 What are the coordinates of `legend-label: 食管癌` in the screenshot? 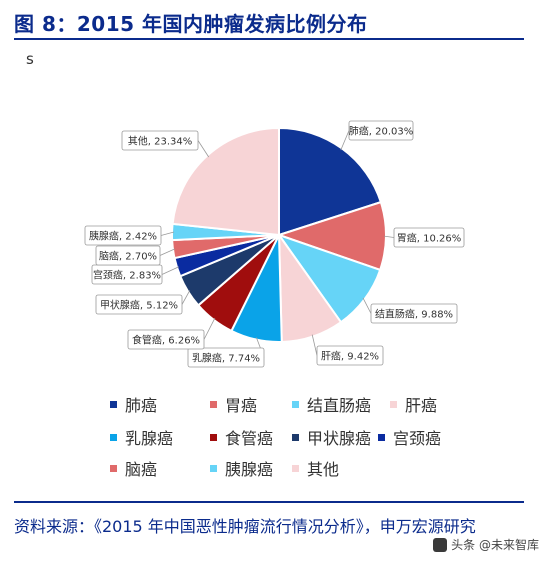 It's located at (249, 438).